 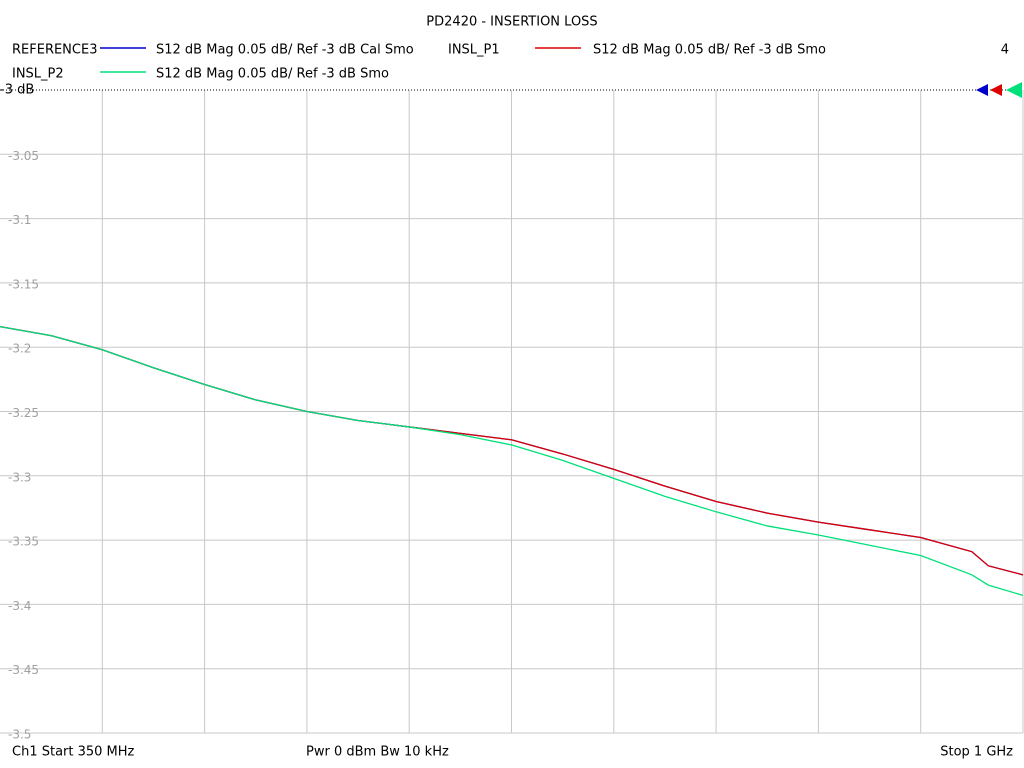 I want to click on legend-name: REFERENCE3, so click(x=54, y=50).